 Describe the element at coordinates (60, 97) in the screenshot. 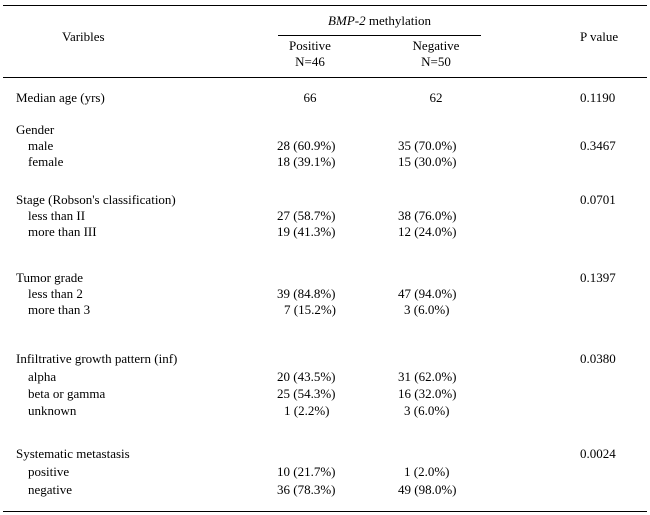

I see `row-label: Median age (yrs)` at that location.